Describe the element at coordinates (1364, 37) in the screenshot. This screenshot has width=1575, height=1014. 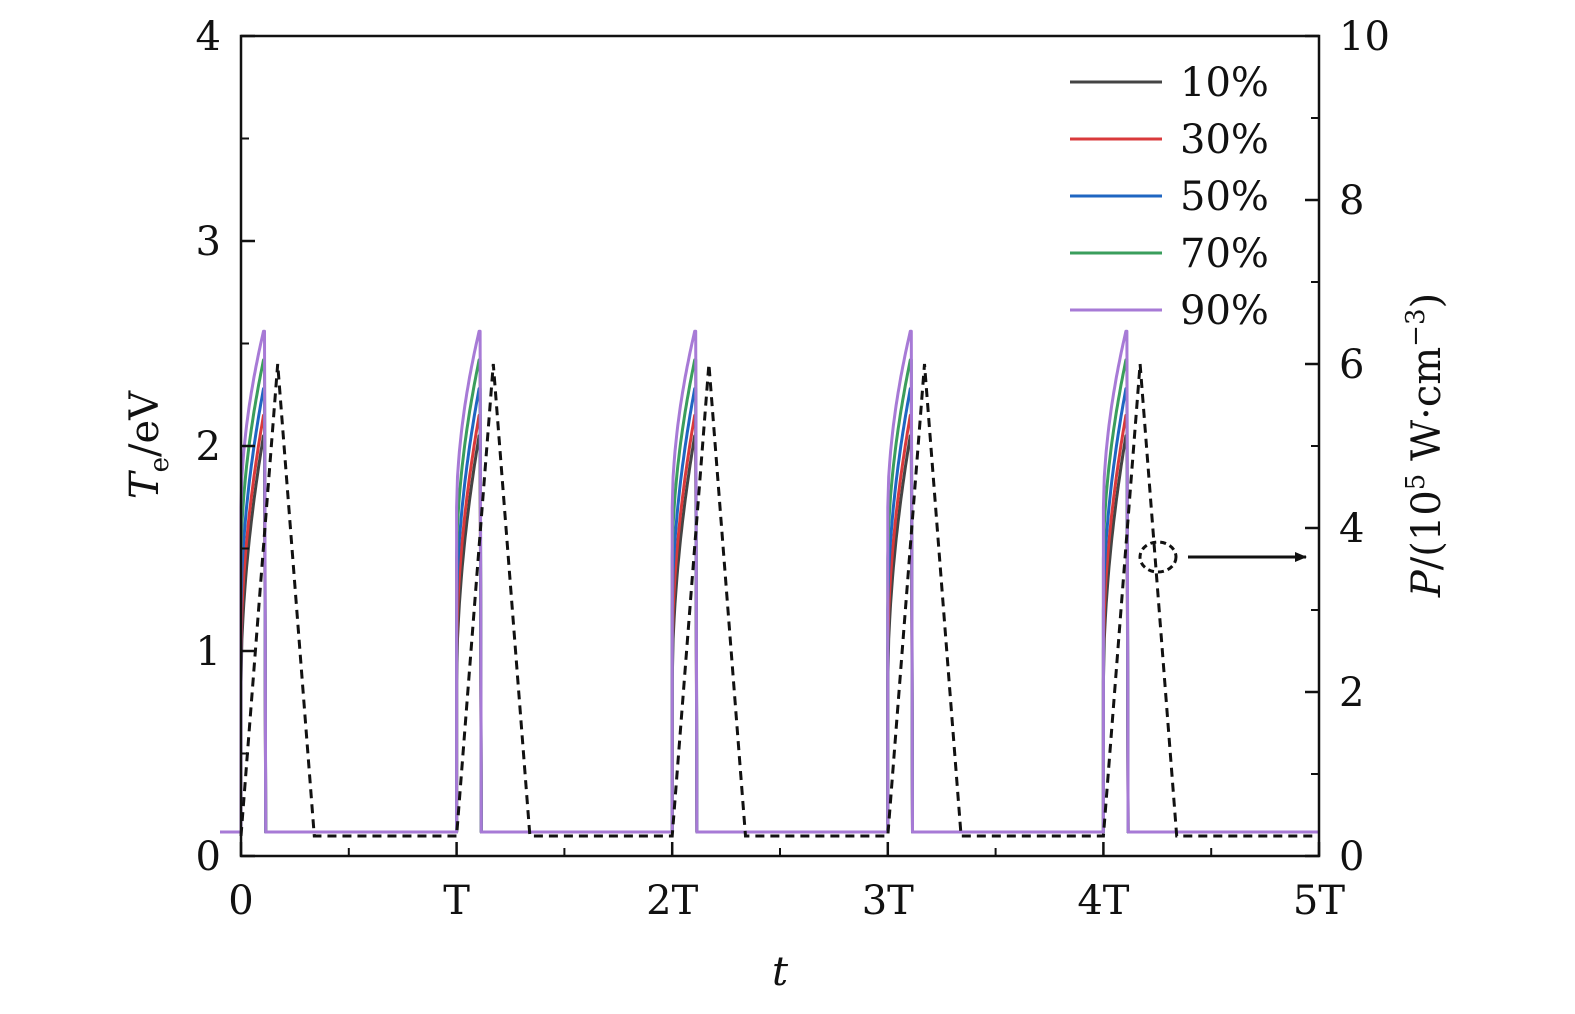
I see `y-right-tick-label: 10` at that location.